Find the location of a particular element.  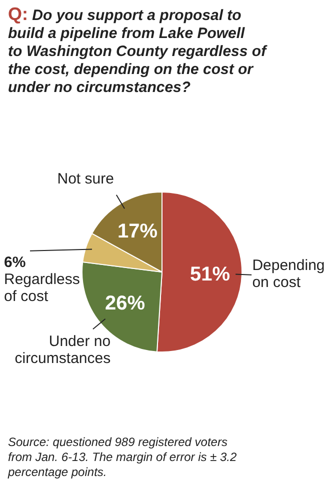

data-label: 51% is located at coordinates (210, 275).